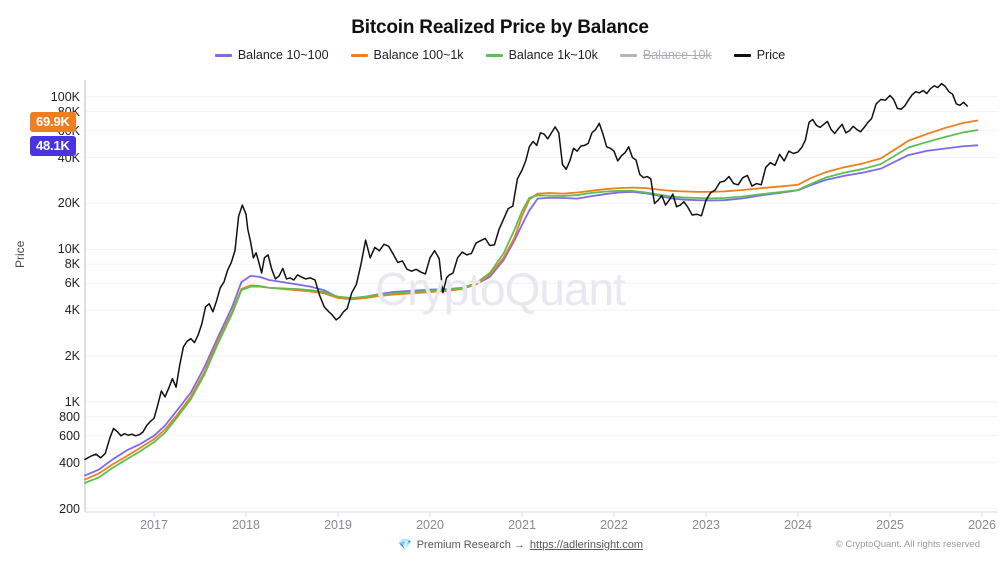 This screenshot has width=1000, height=563. Describe the element at coordinates (470, 544) in the screenshot. I see `premium-research-label: Premium Research →` at that location.